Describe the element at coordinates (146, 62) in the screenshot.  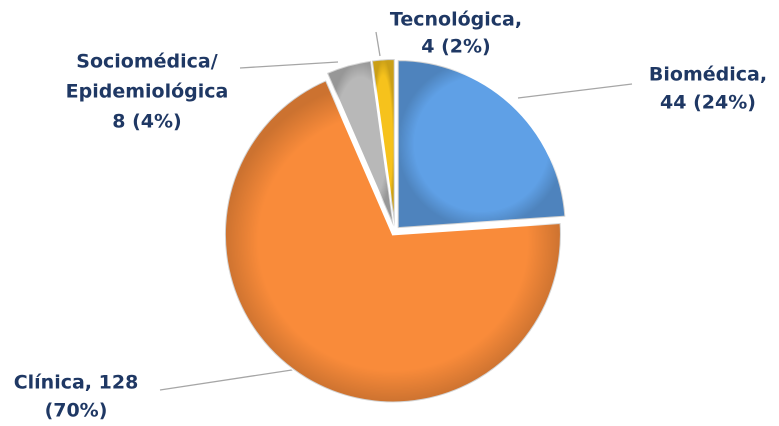
I see `data-label: Sociomédica/` at that location.